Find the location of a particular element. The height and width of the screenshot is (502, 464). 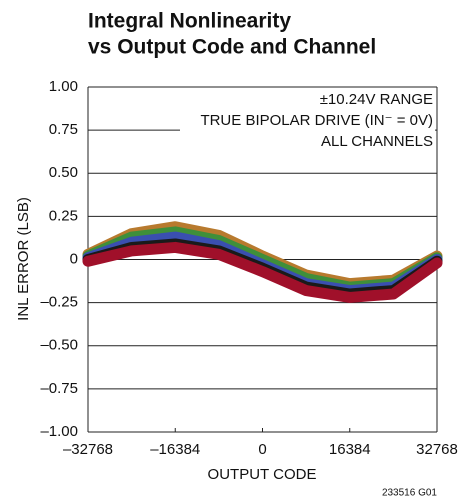

y-tick-label: –0.25 is located at coordinates (59, 302).